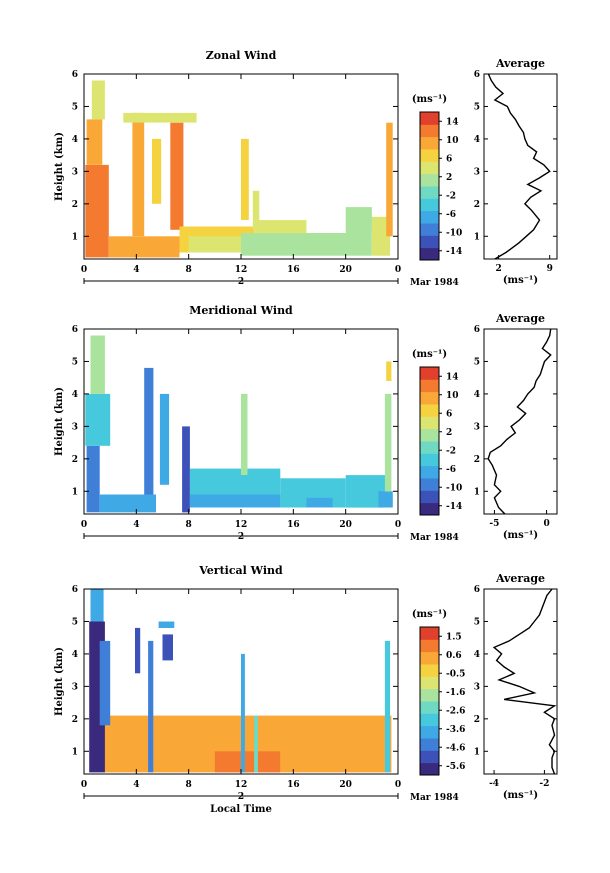 The image size is (610, 873). Describe the element at coordinates (455, 693) in the screenshot. I see `colorbar-tick-label: -1.6` at that location.